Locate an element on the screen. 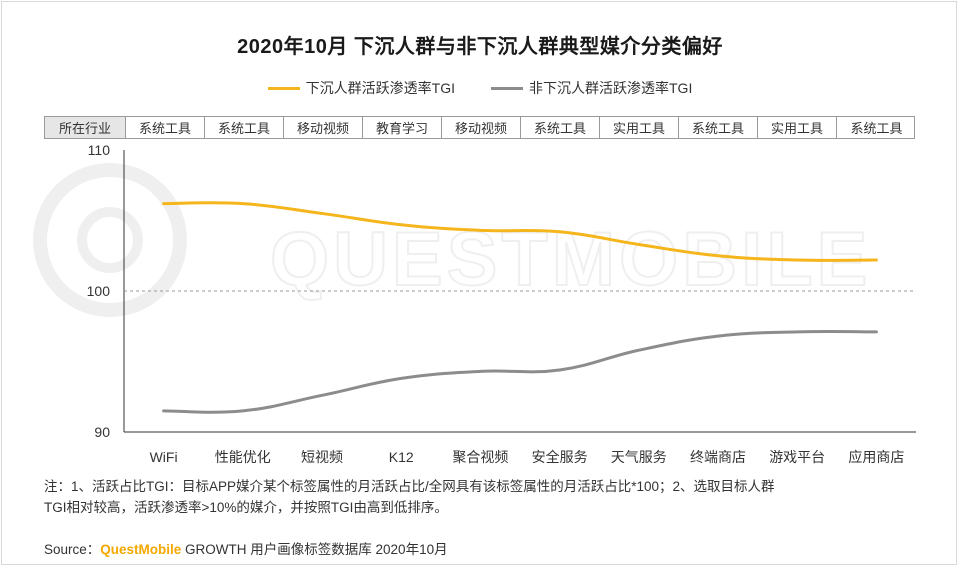 The width and height of the screenshot is (960, 568). footnote-line-2: TGI相对较高，活跃渗透率>10%的媒介，并按照TGI由高到低排序。 is located at coordinates (246, 507).